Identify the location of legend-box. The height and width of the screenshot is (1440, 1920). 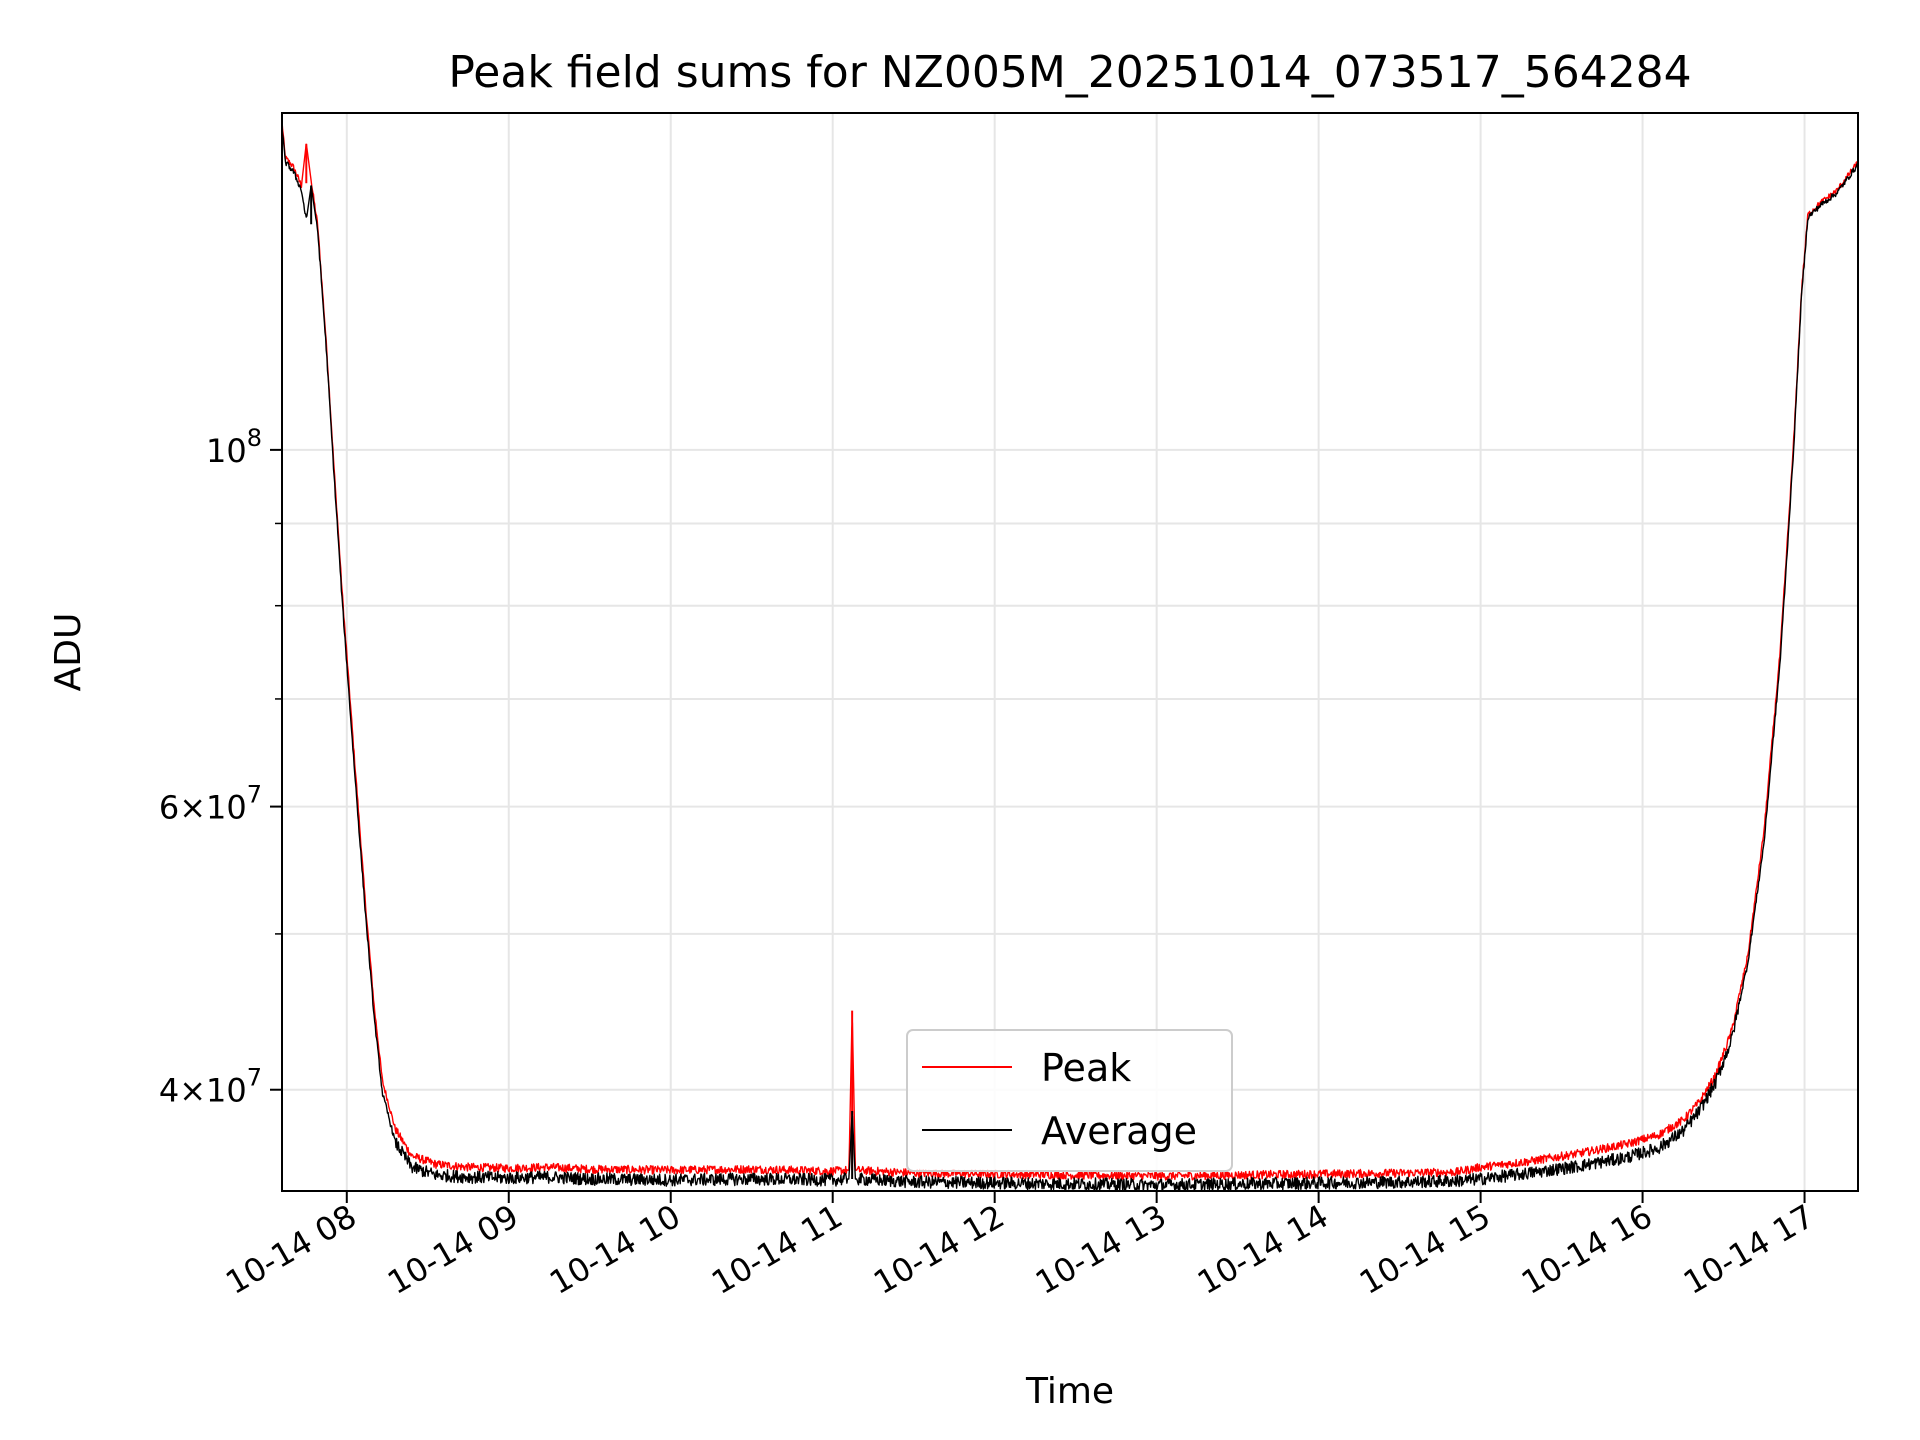
(1069, 1100).